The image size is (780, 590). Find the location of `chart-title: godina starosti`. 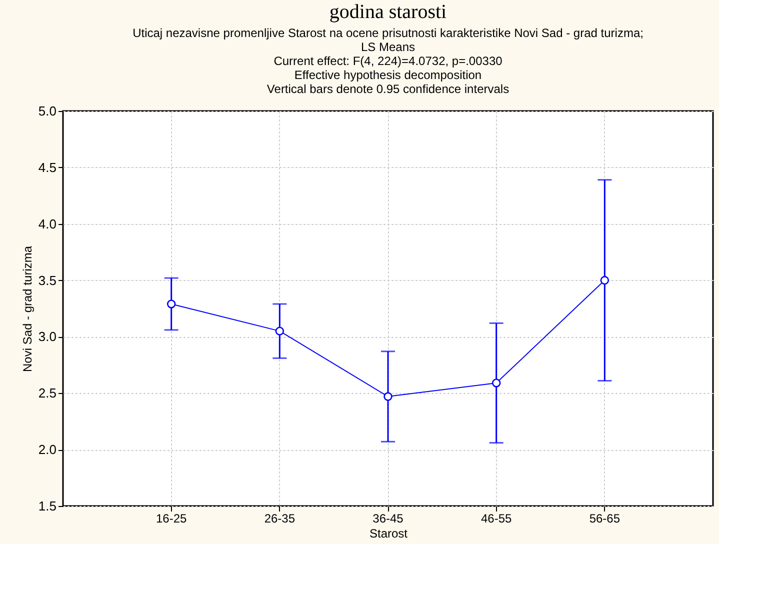

chart-title: godina starosti is located at coordinates (388, 12).